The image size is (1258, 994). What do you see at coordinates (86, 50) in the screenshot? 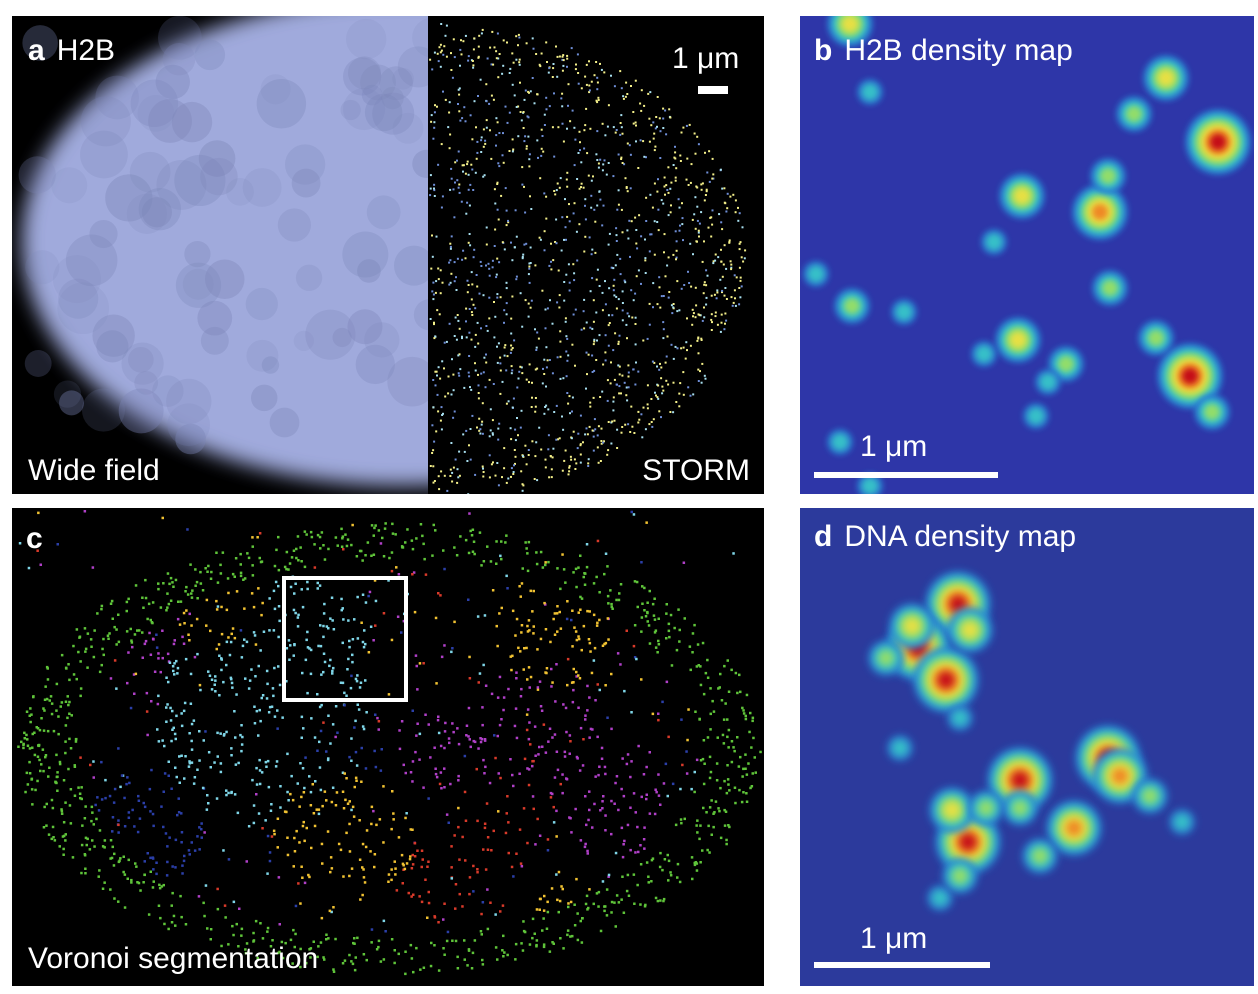
I see `panel-a-title: H2B` at bounding box center [86, 50].